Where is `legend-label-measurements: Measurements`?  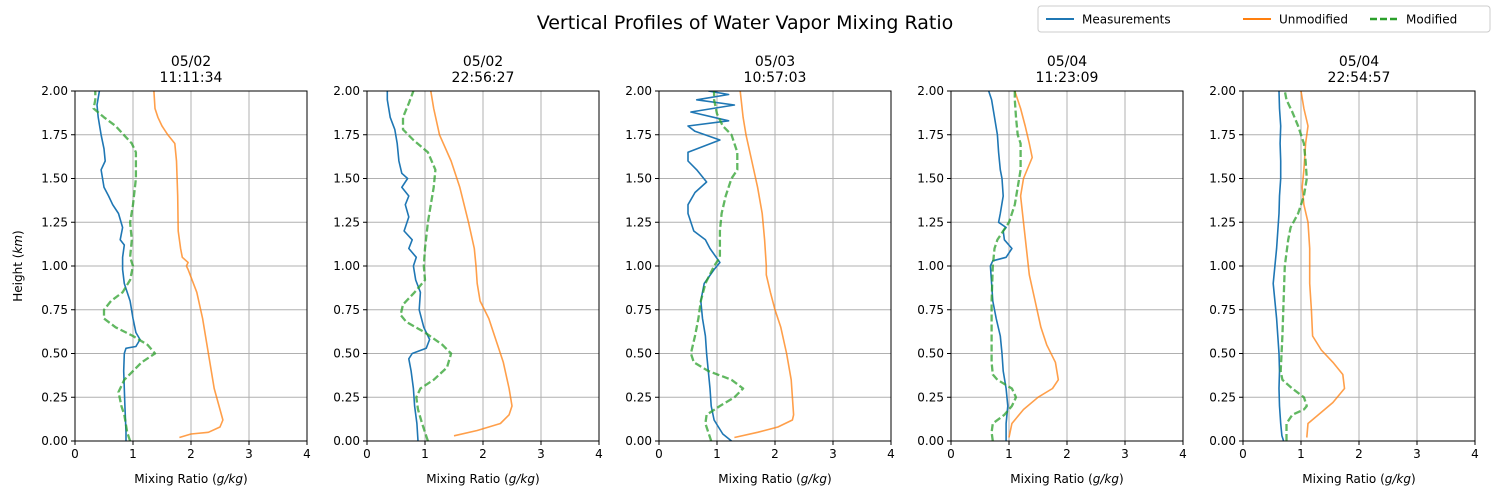
legend-label-measurements: Measurements is located at coordinates (1126, 20).